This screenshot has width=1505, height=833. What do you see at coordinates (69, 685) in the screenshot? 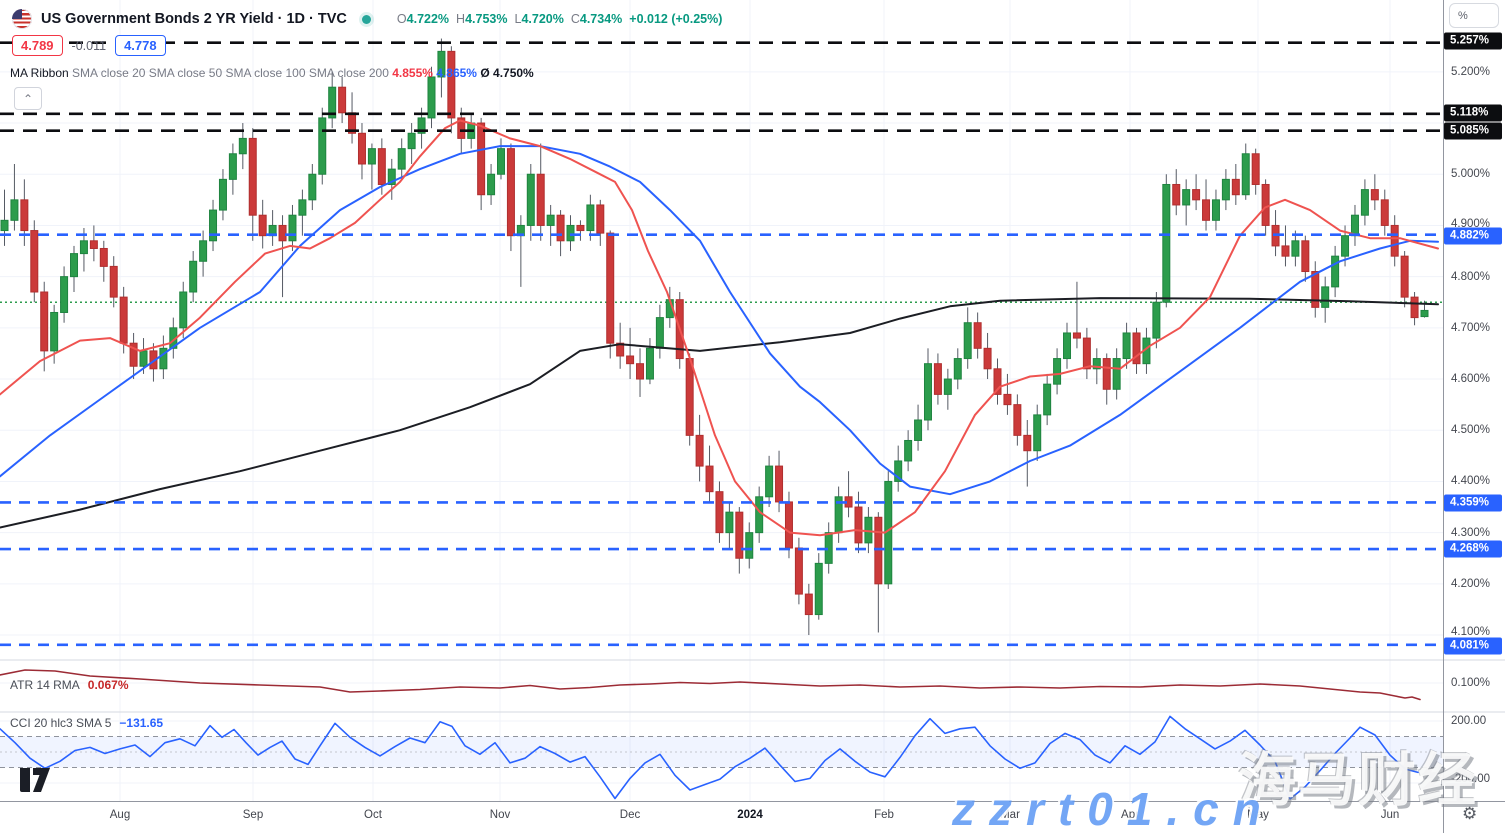
I see `atr-legend: ATR 14 RMA 0.067%` at bounding box center [69, 685].